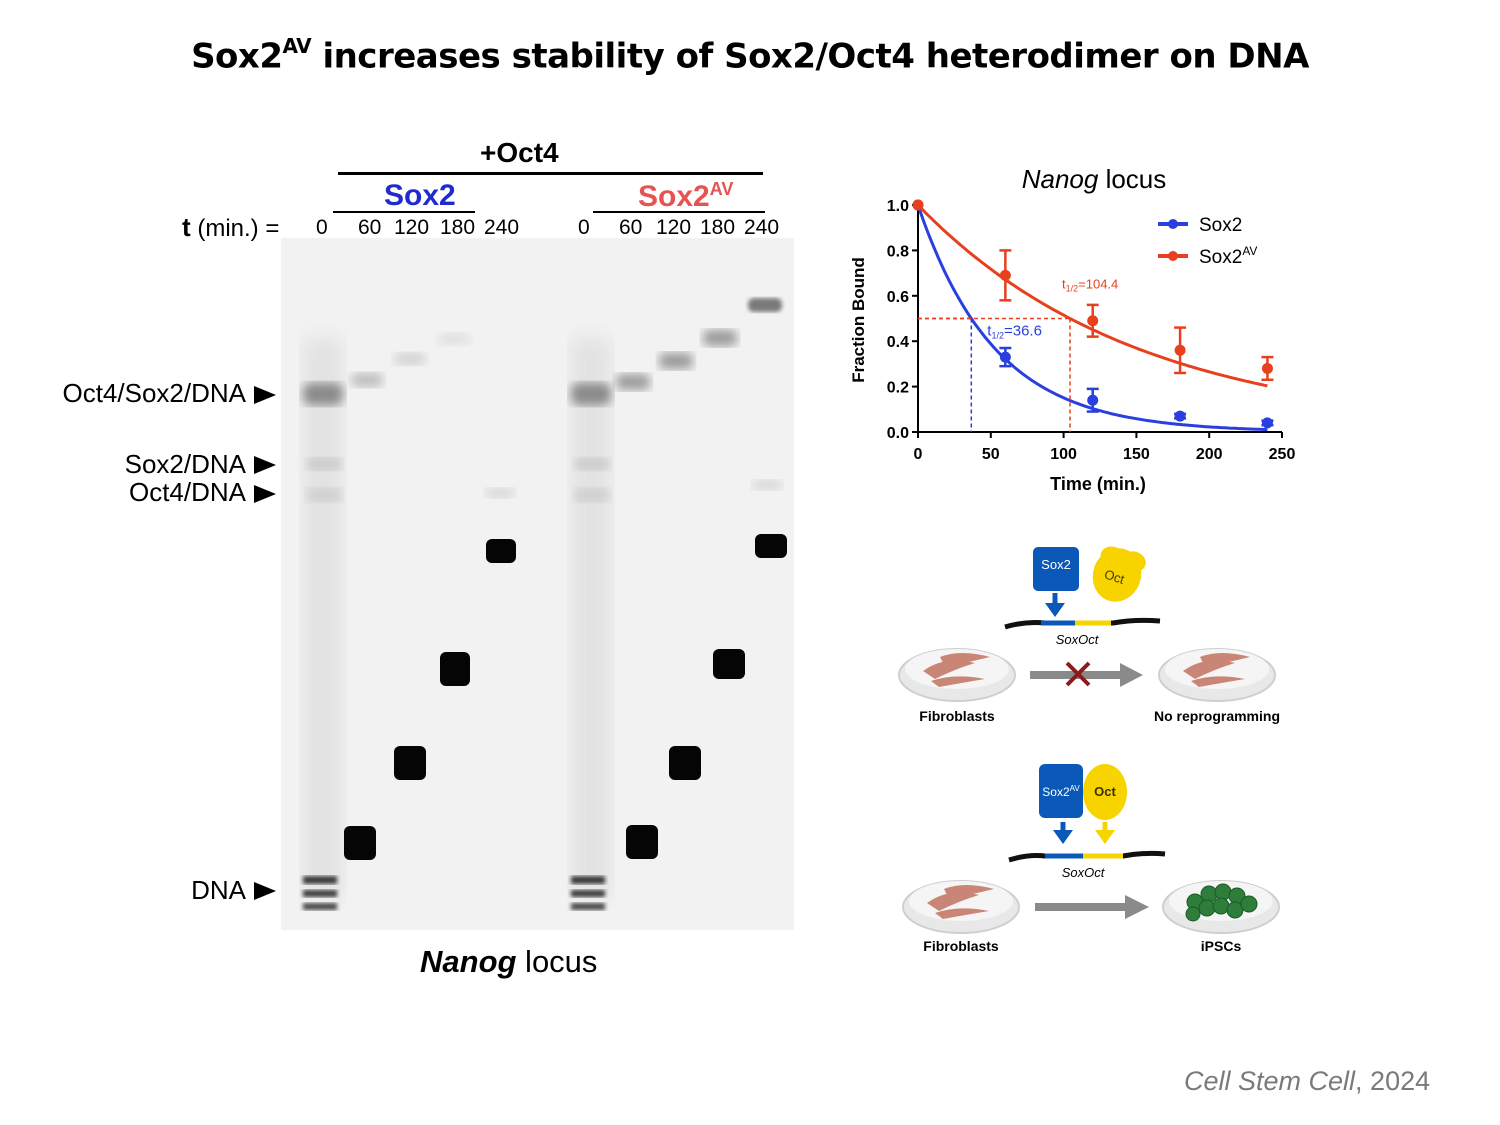 Image resolution: width=1500 pixels, height=1125 pixels. Describe the element at coordinates (1078, 674) in the screenshot. I see `block-x-icon` at that location.